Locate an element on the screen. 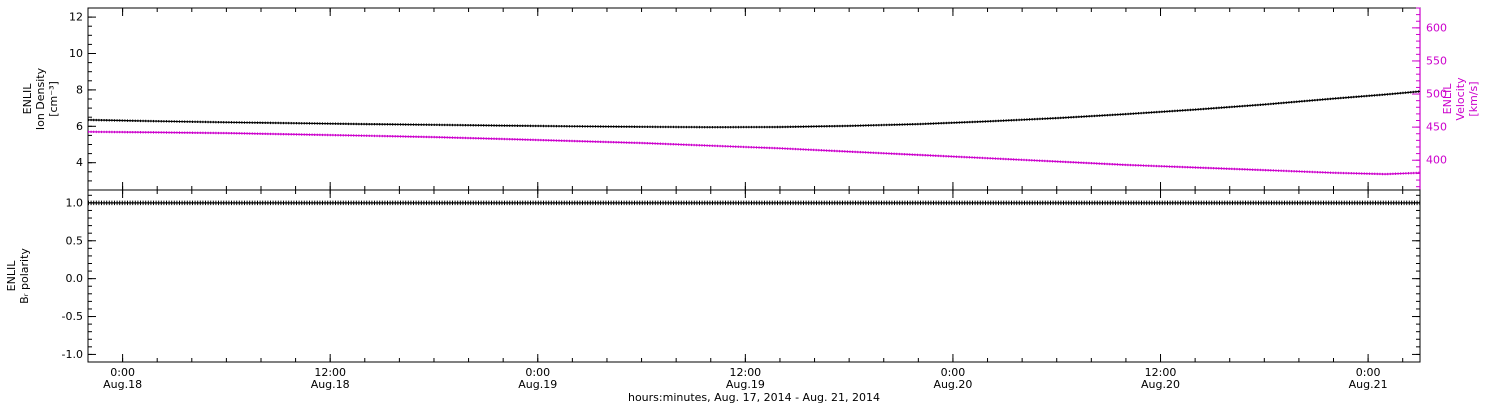  y-axis-label: Velocity is located at coordinates (1460, 99).